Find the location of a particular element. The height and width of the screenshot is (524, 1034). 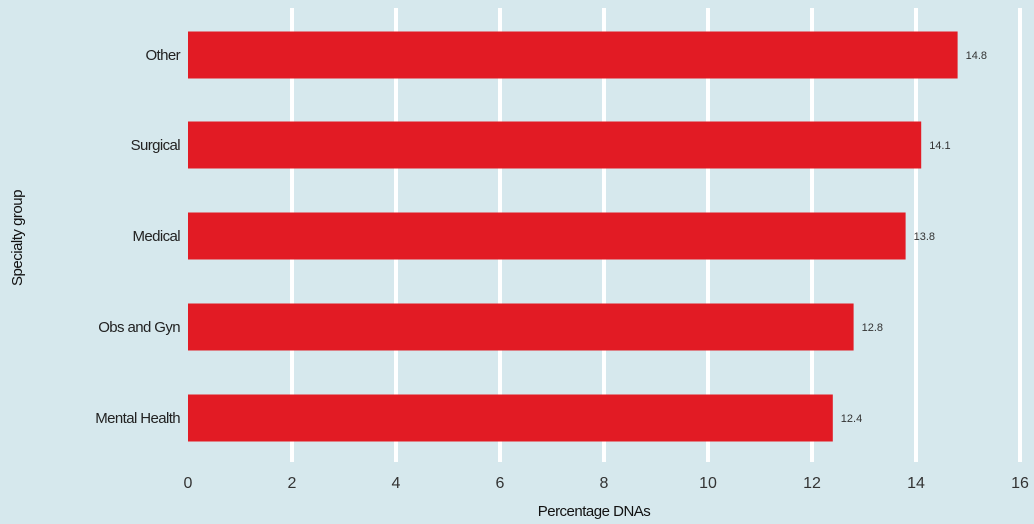

x-tick-label: 4 is located at coordinates (396, 483).